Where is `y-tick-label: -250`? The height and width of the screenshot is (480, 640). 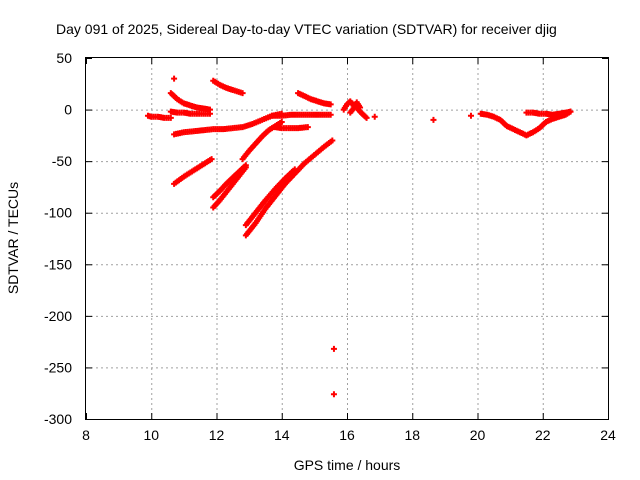
y-tick-label: -250 is located at coordinates (58, 367).